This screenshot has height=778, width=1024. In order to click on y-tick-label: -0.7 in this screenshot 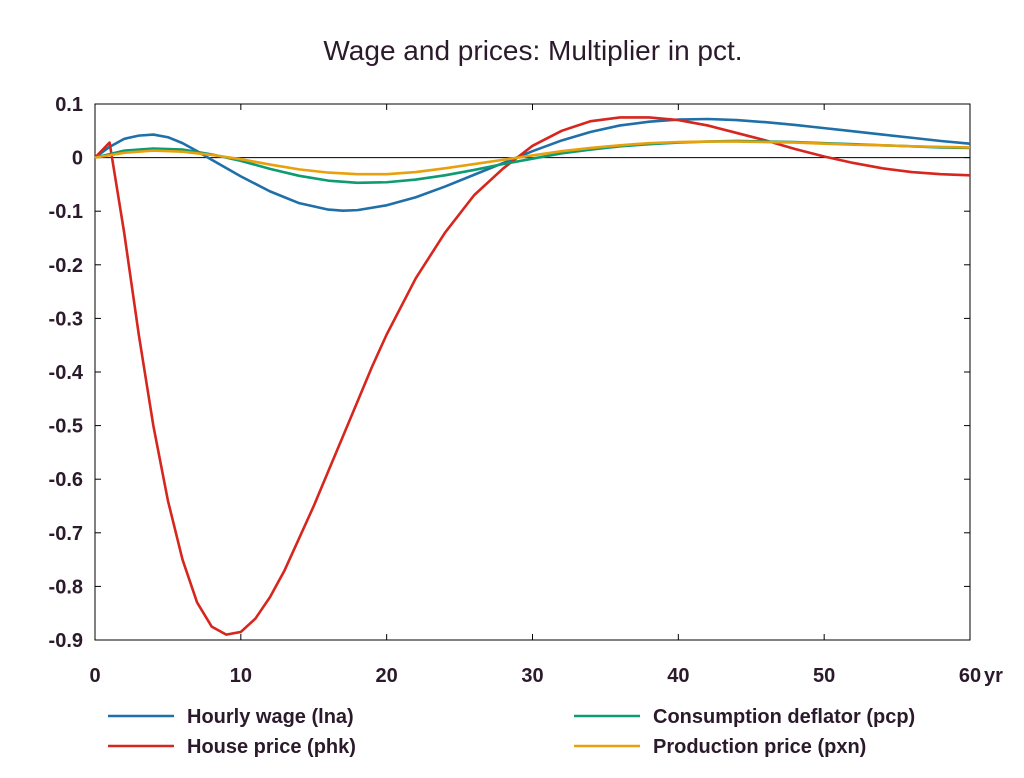, I will do `click(66, 534)`.